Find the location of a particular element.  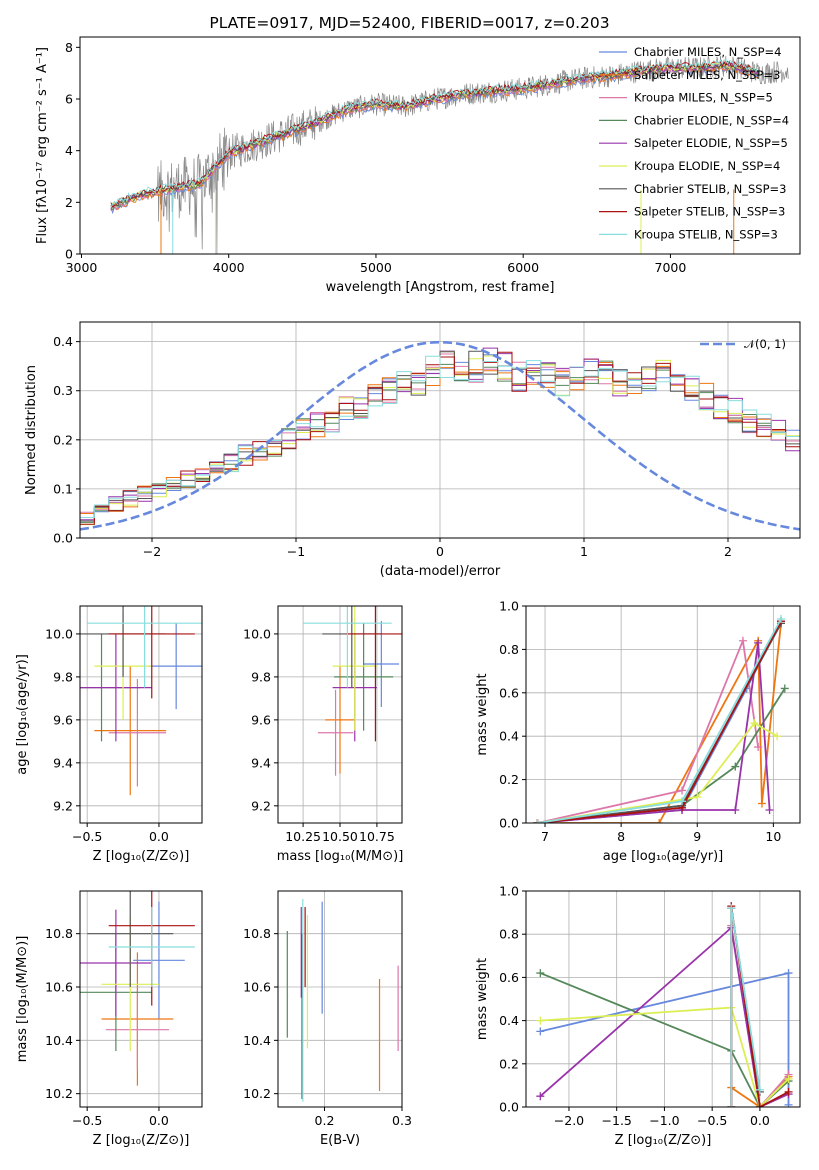

legend-entry: Kroupa ELODIE, N_SSP=4 is located at coordinates (707, 166).